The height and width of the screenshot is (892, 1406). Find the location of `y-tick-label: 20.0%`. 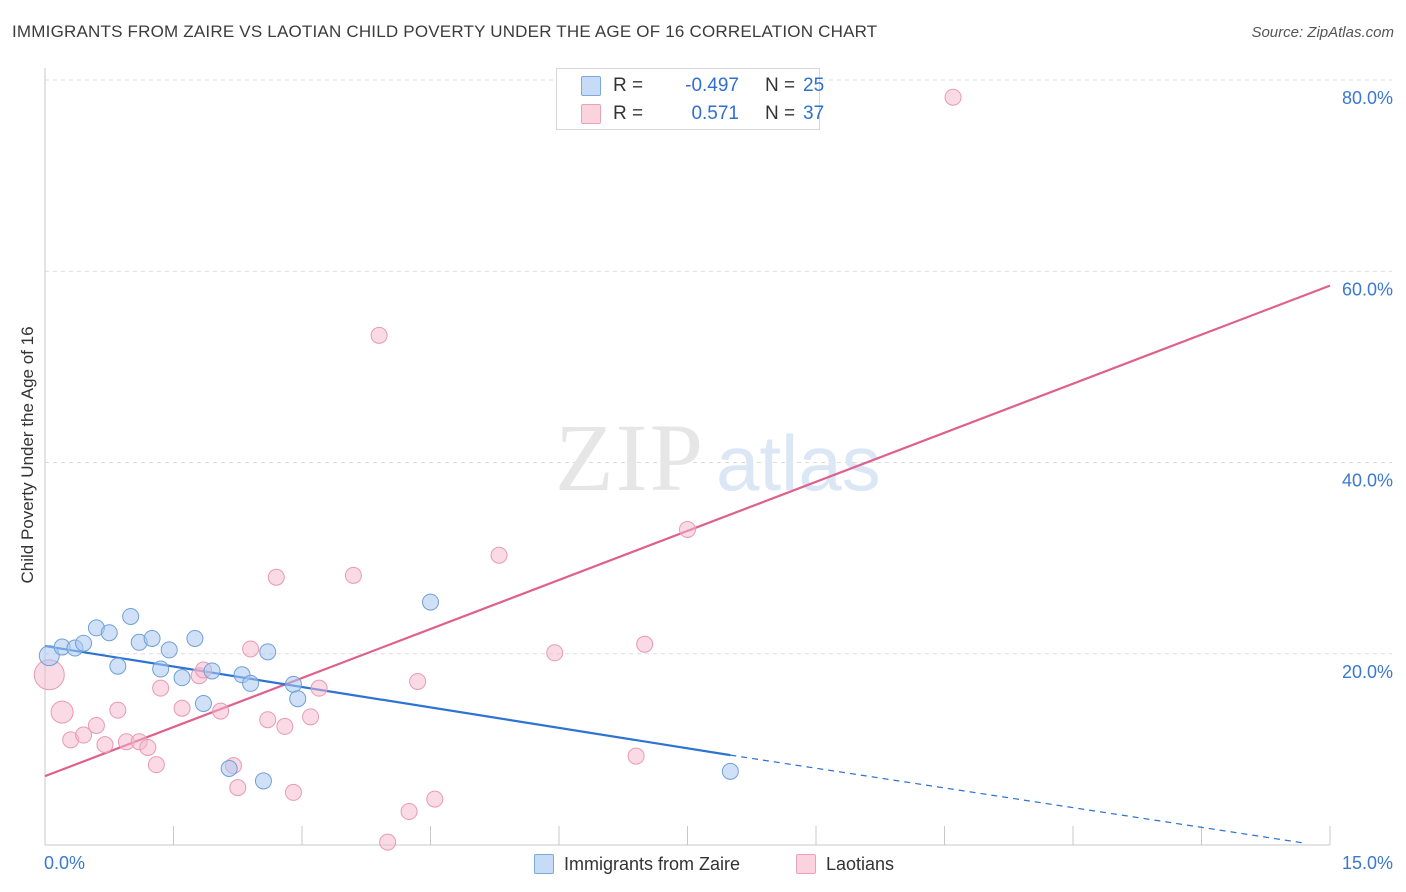

y-tick-label: 20.0% is located at coordinates (1367, 672).